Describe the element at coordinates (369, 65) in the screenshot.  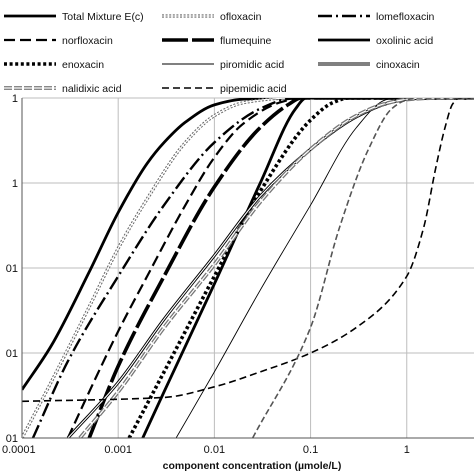
I see `legend-item-cinoxacin: cinoxacin` at that location.